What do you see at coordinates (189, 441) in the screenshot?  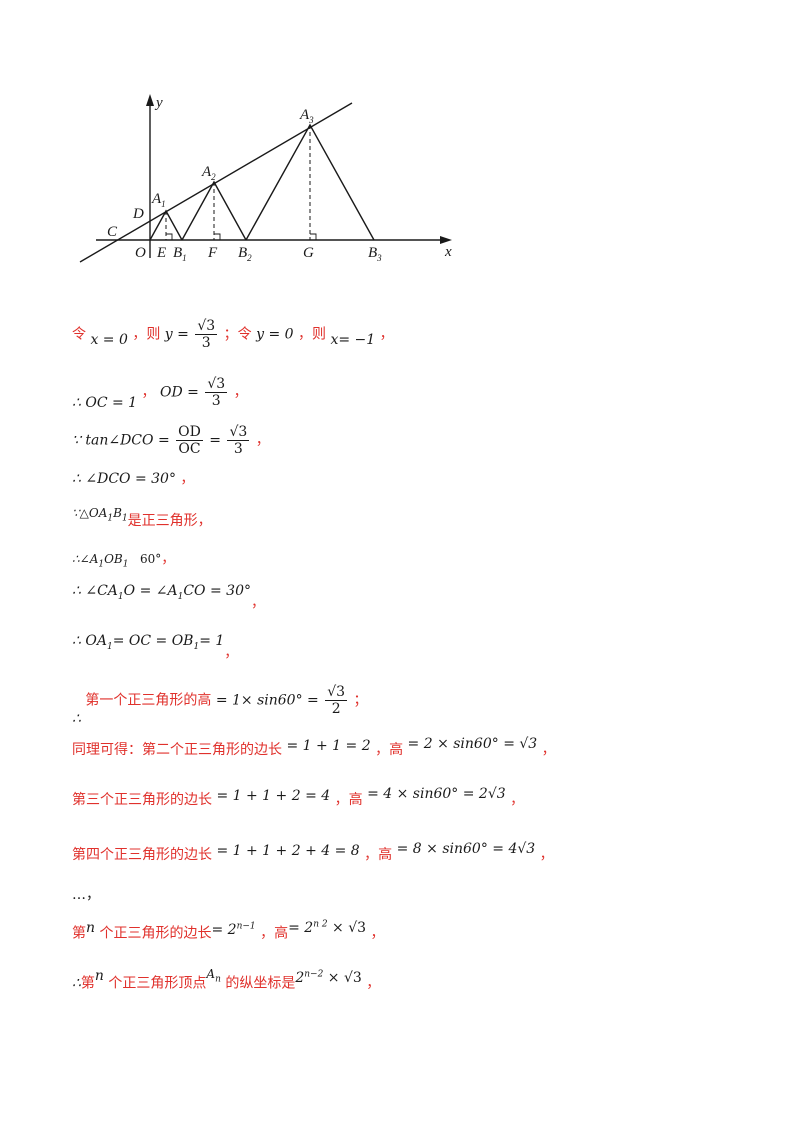 I see `fraction: OD OC` at bounding box center [189, 441].